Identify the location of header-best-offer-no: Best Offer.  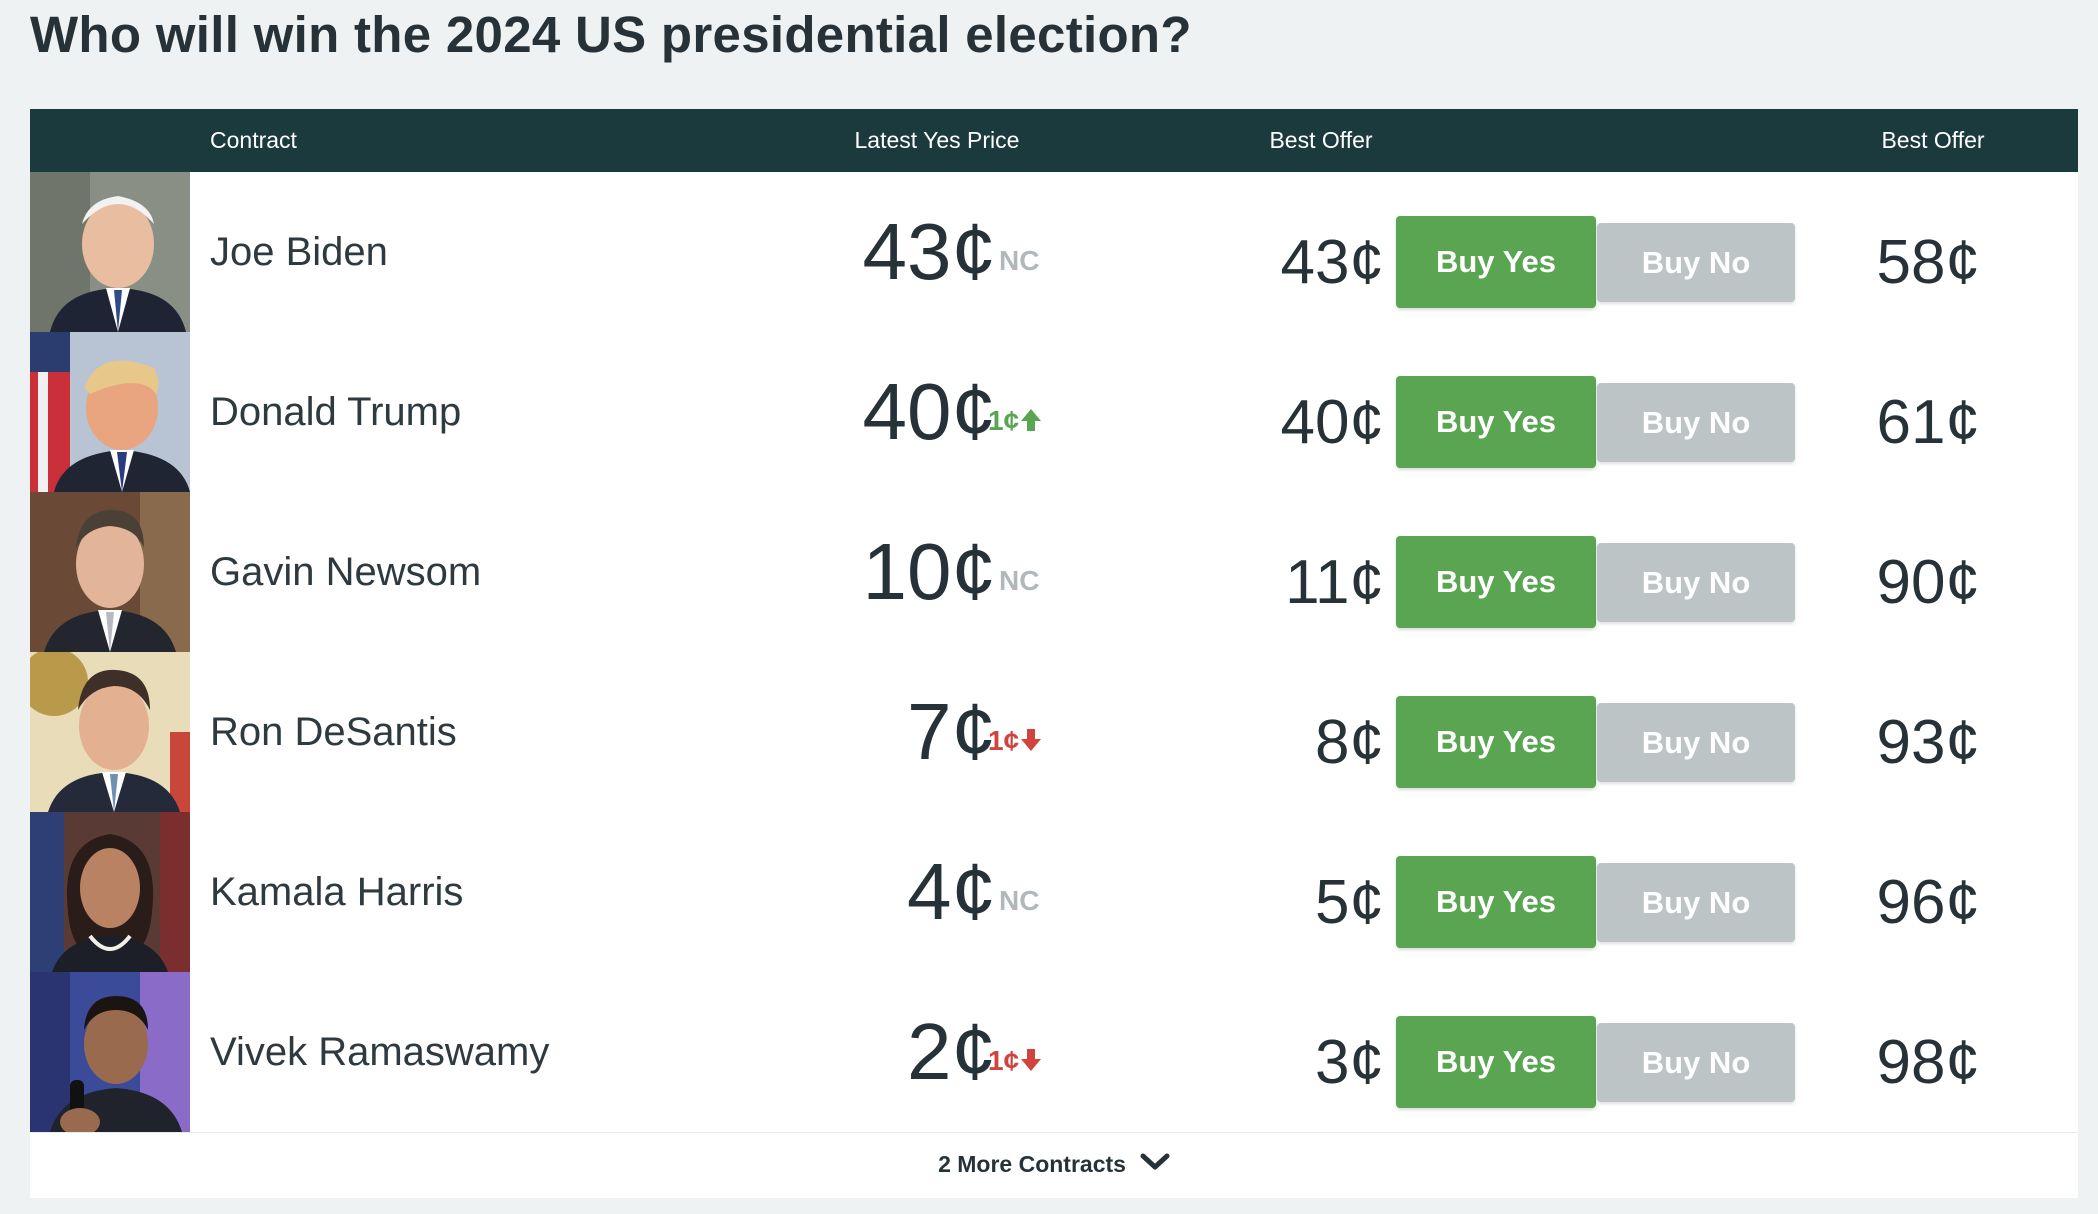
(1933, 140).